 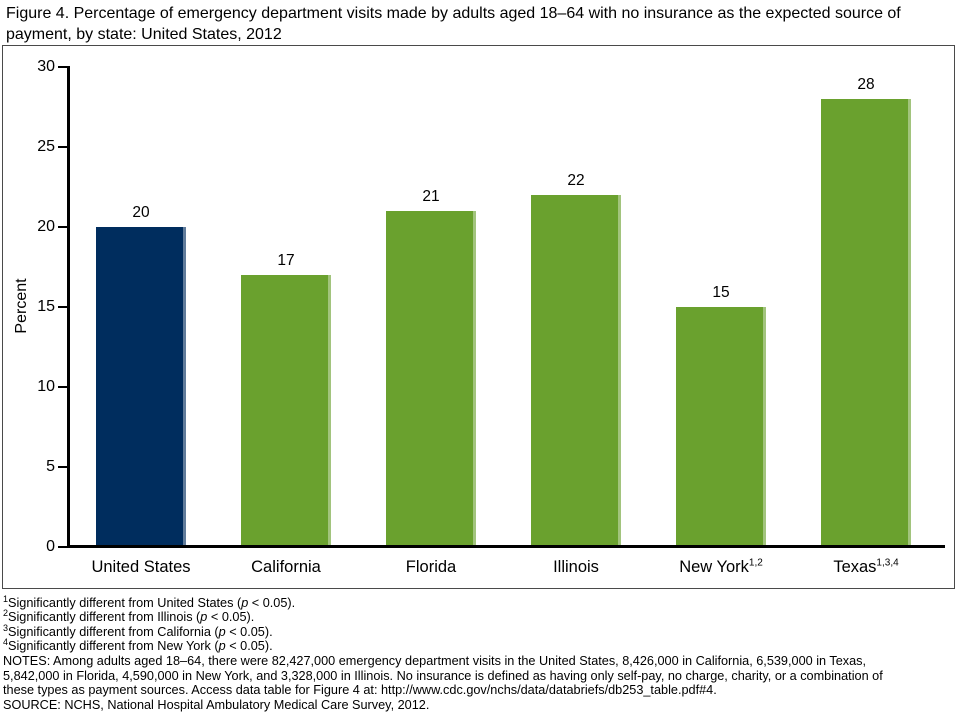 What do you see at coordinates (576, 180) in the screenshot?
I see `bar-value-illinois: 22` at bounding box center [576, 180].